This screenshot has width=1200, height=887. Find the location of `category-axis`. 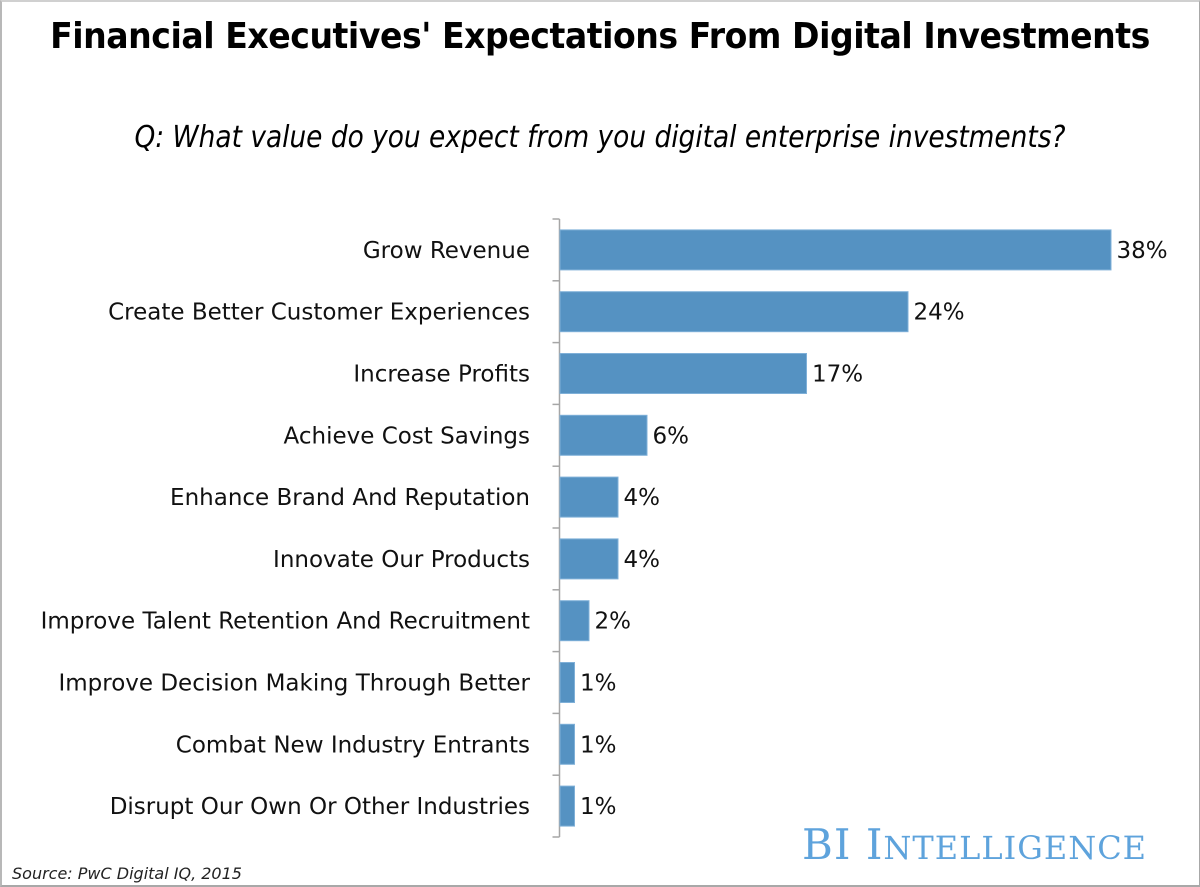

category-axis is located at coordinates (556, 528).